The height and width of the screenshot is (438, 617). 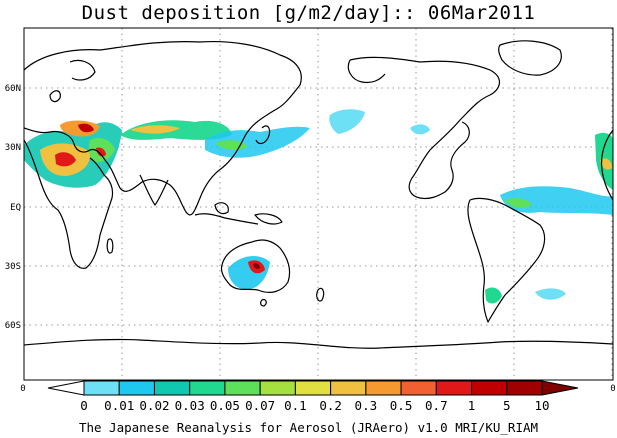 What do you see at coordinates (101, 152) in the screenshot?
I see `dust-core-arabia-south` at bounding box center [101, 152].